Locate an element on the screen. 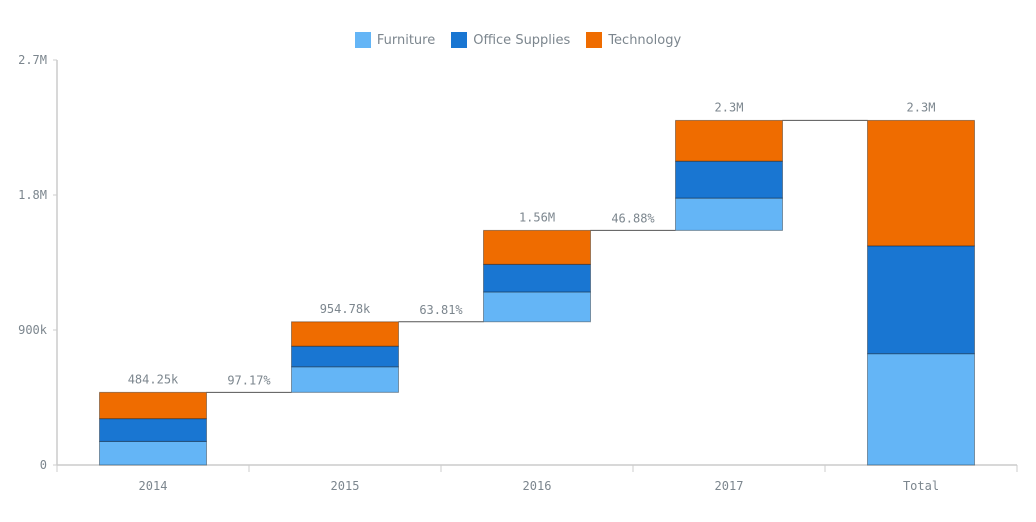 This screenshot has height=522, width=1036. bar-2015-furniture is located at coordinates (345, 379).